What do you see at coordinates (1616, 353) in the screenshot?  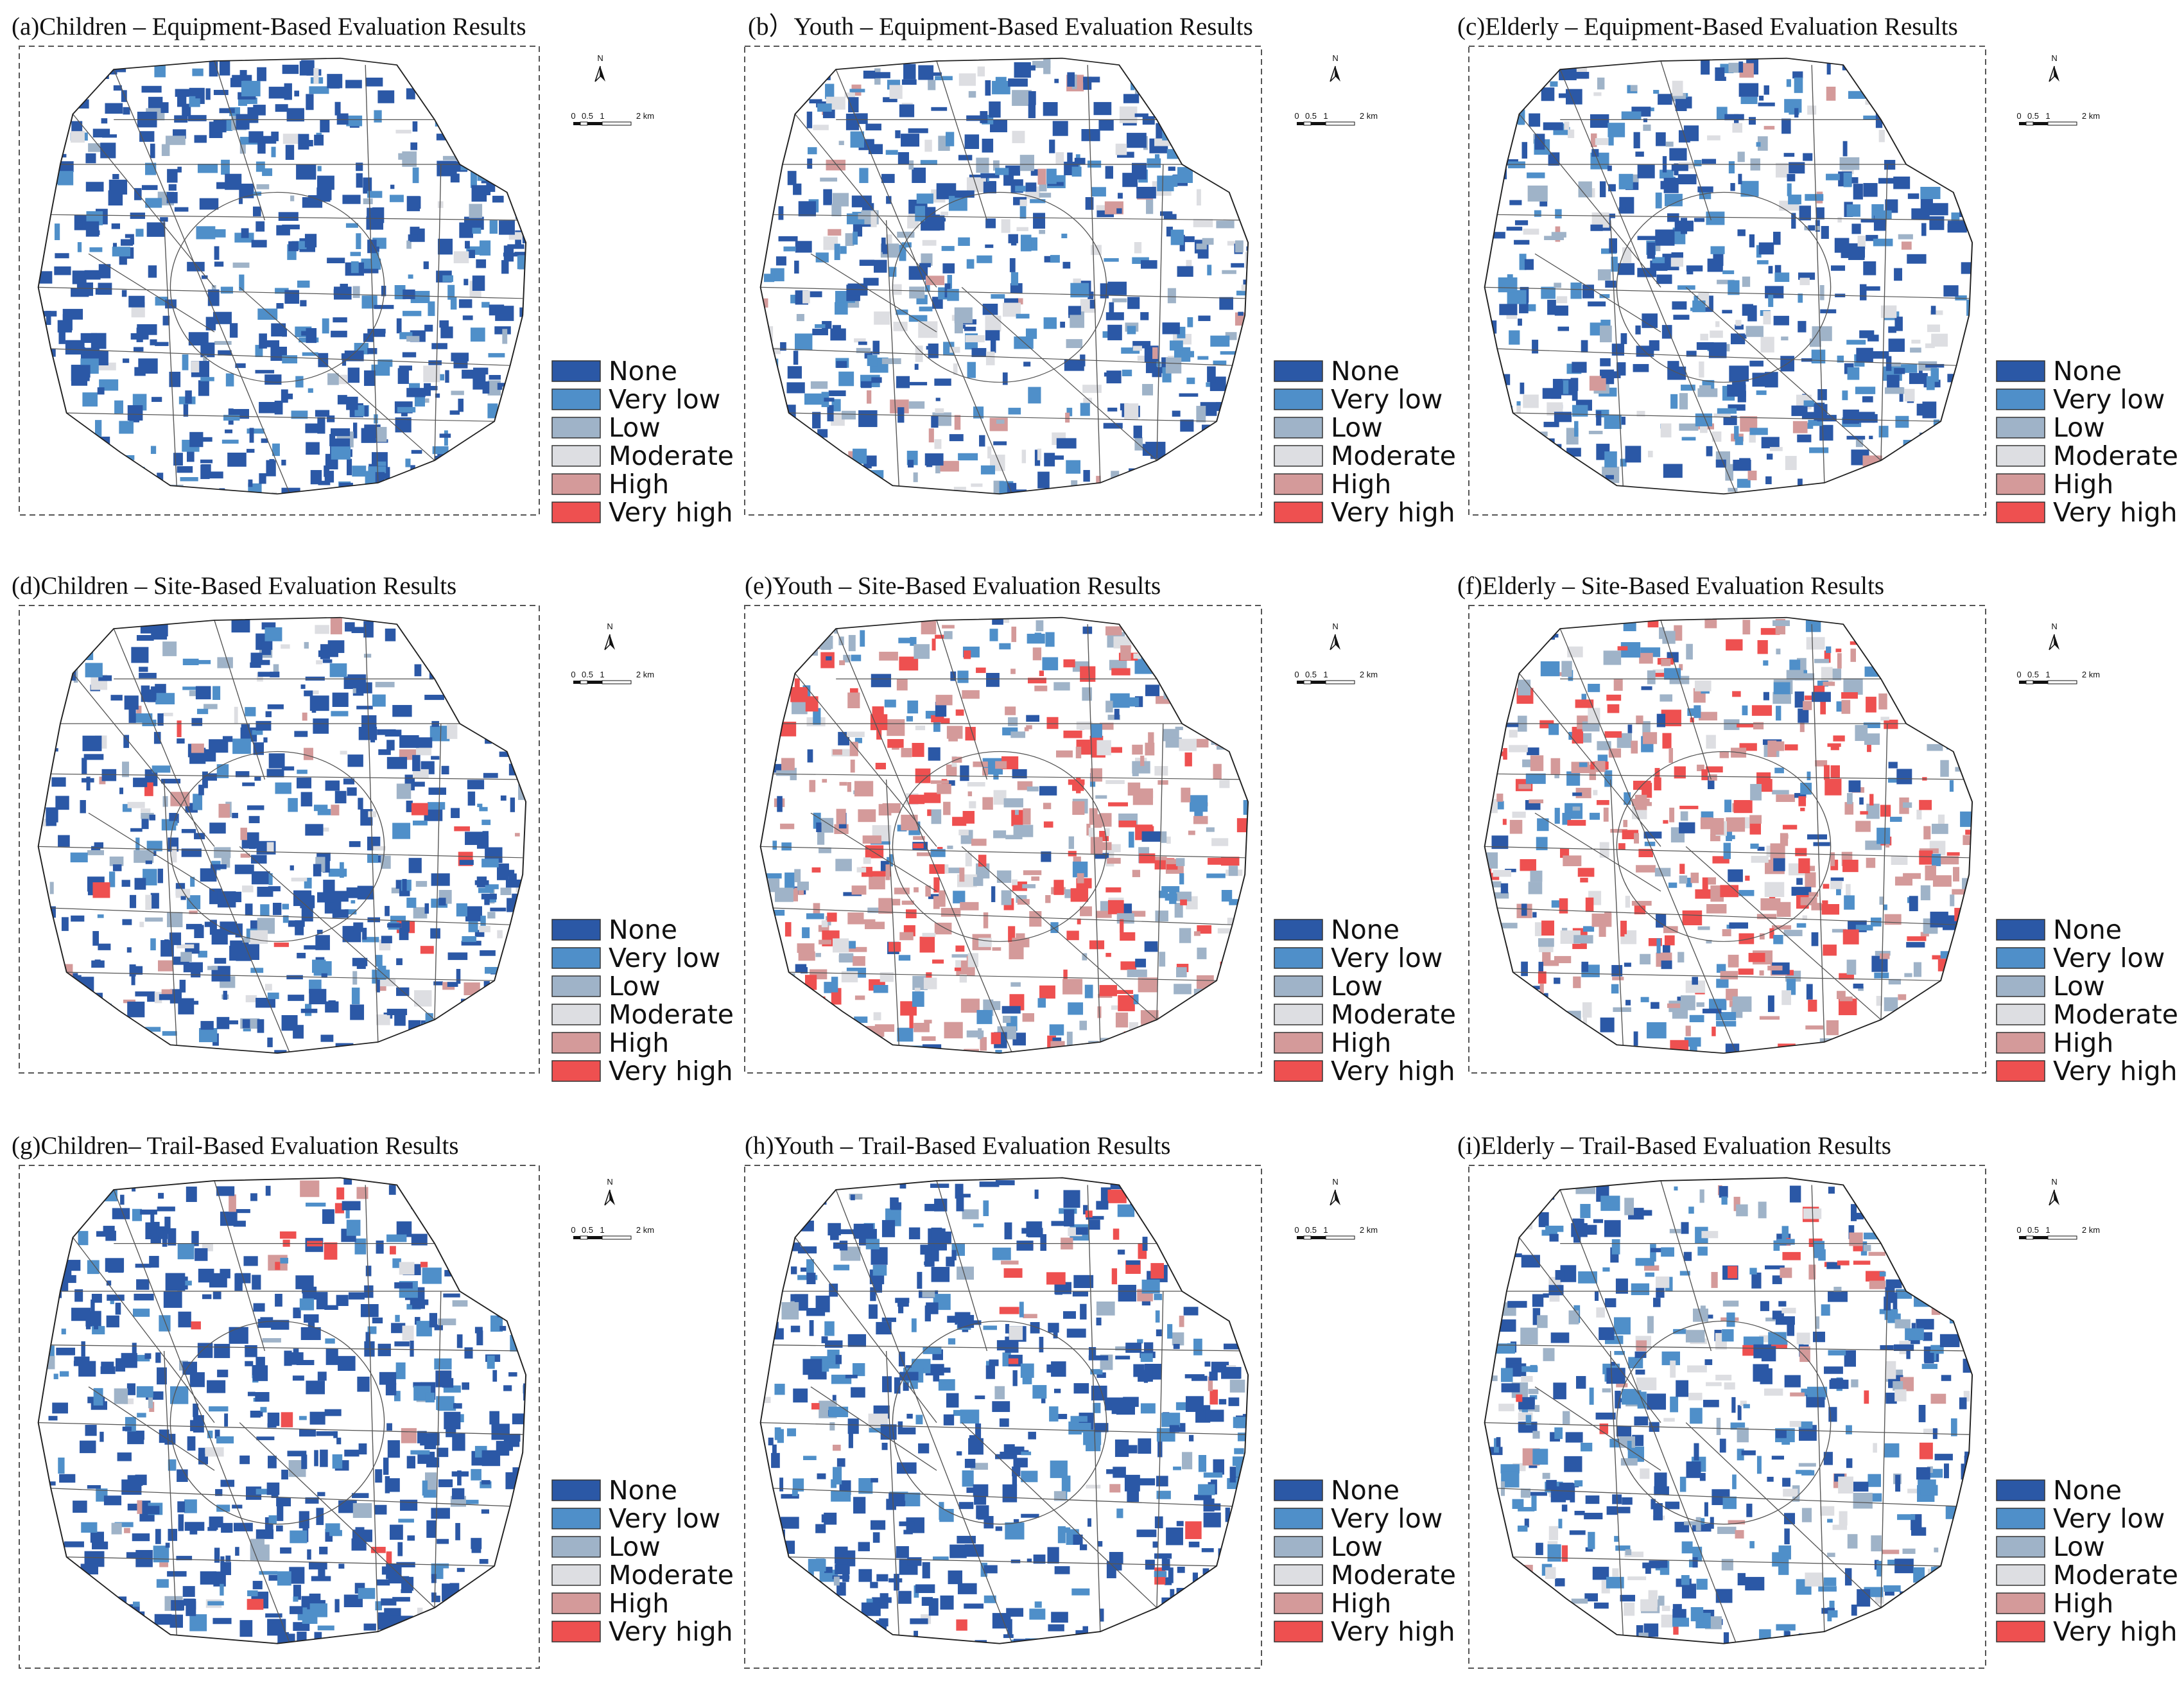 I see `road-line` at bounding box center [1616, 353].